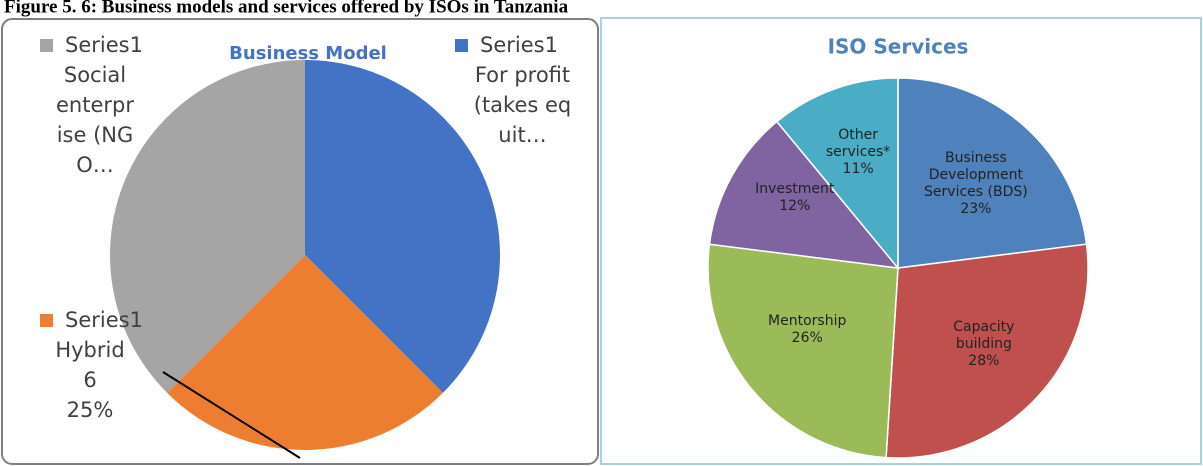 The height and width of the screenshot is (466, 1203). I want to click on category-label: Hybrid, so click(90, 350).